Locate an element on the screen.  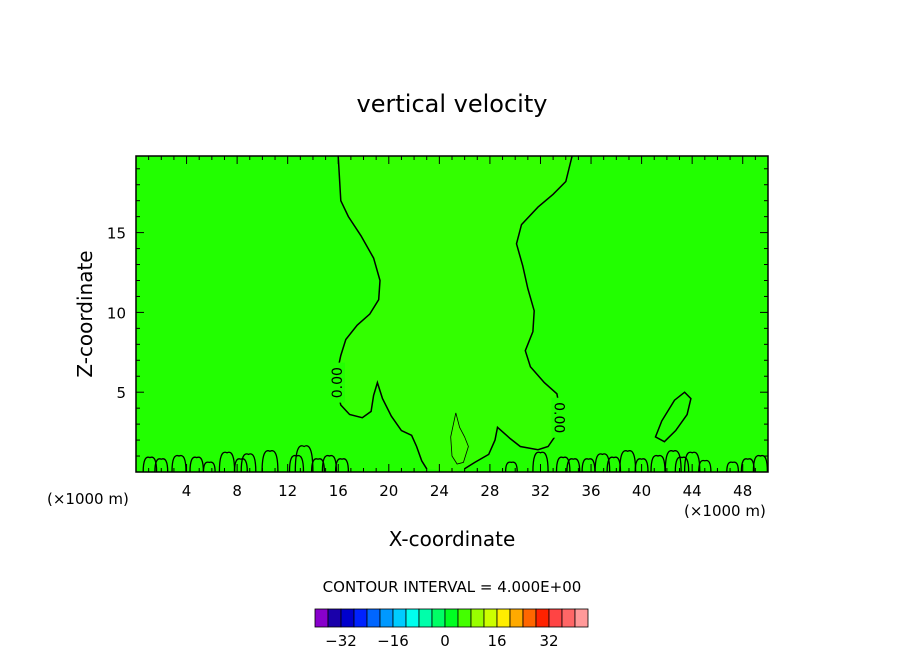
x-unit-right: (×1000 m) is located at coordinates (725, 511).